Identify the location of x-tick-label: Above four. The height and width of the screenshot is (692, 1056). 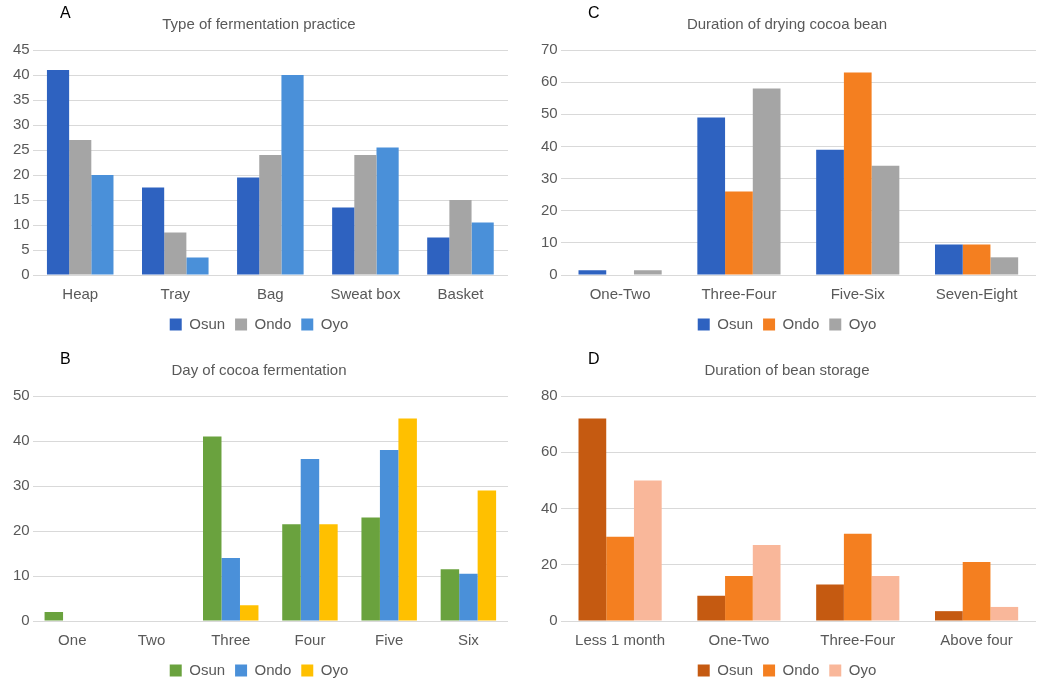
(976, 640).